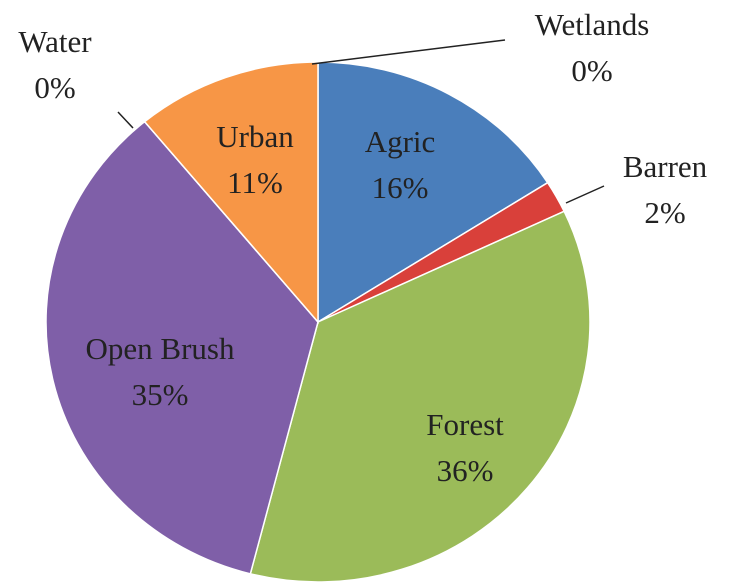 The image size is (738, 588). Describe the element at coordinates (465, 470) in the screenshot. I see `slice-value-label: 36%` at that location.